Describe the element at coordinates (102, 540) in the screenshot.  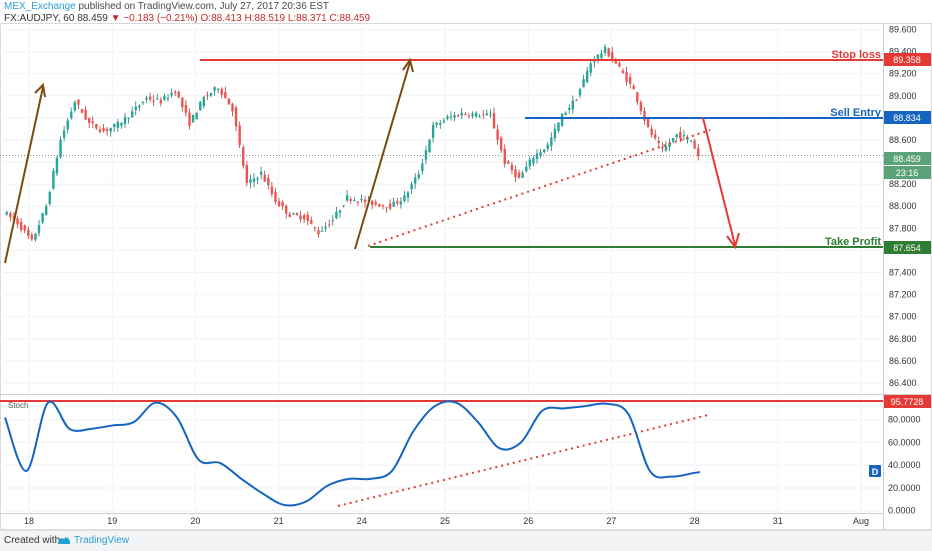
I see `tradingview-link: TradingView` at that location.